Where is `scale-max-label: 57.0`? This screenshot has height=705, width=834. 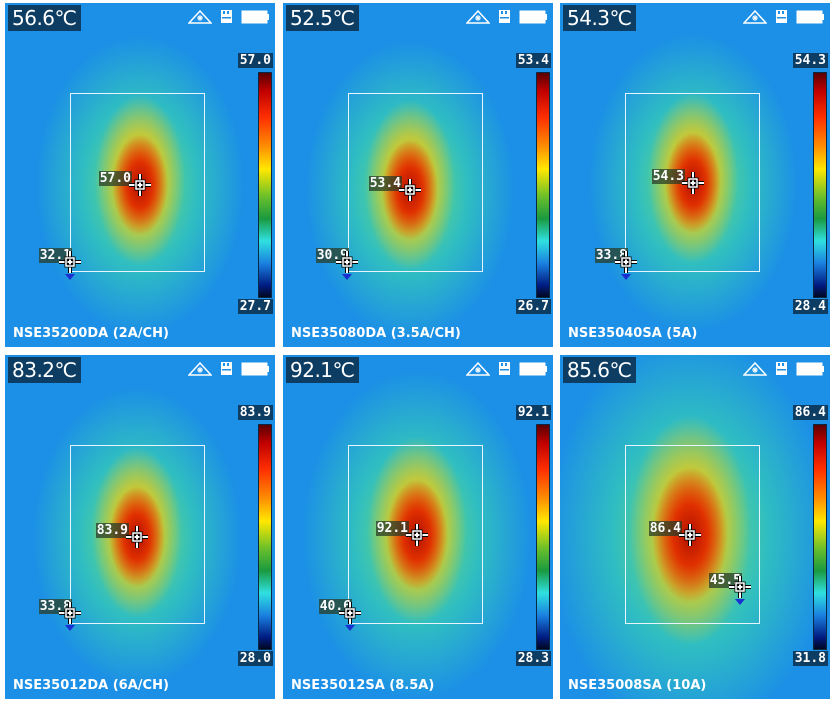 scale-max-label: 57.0 is located at coordinates (255, 60).